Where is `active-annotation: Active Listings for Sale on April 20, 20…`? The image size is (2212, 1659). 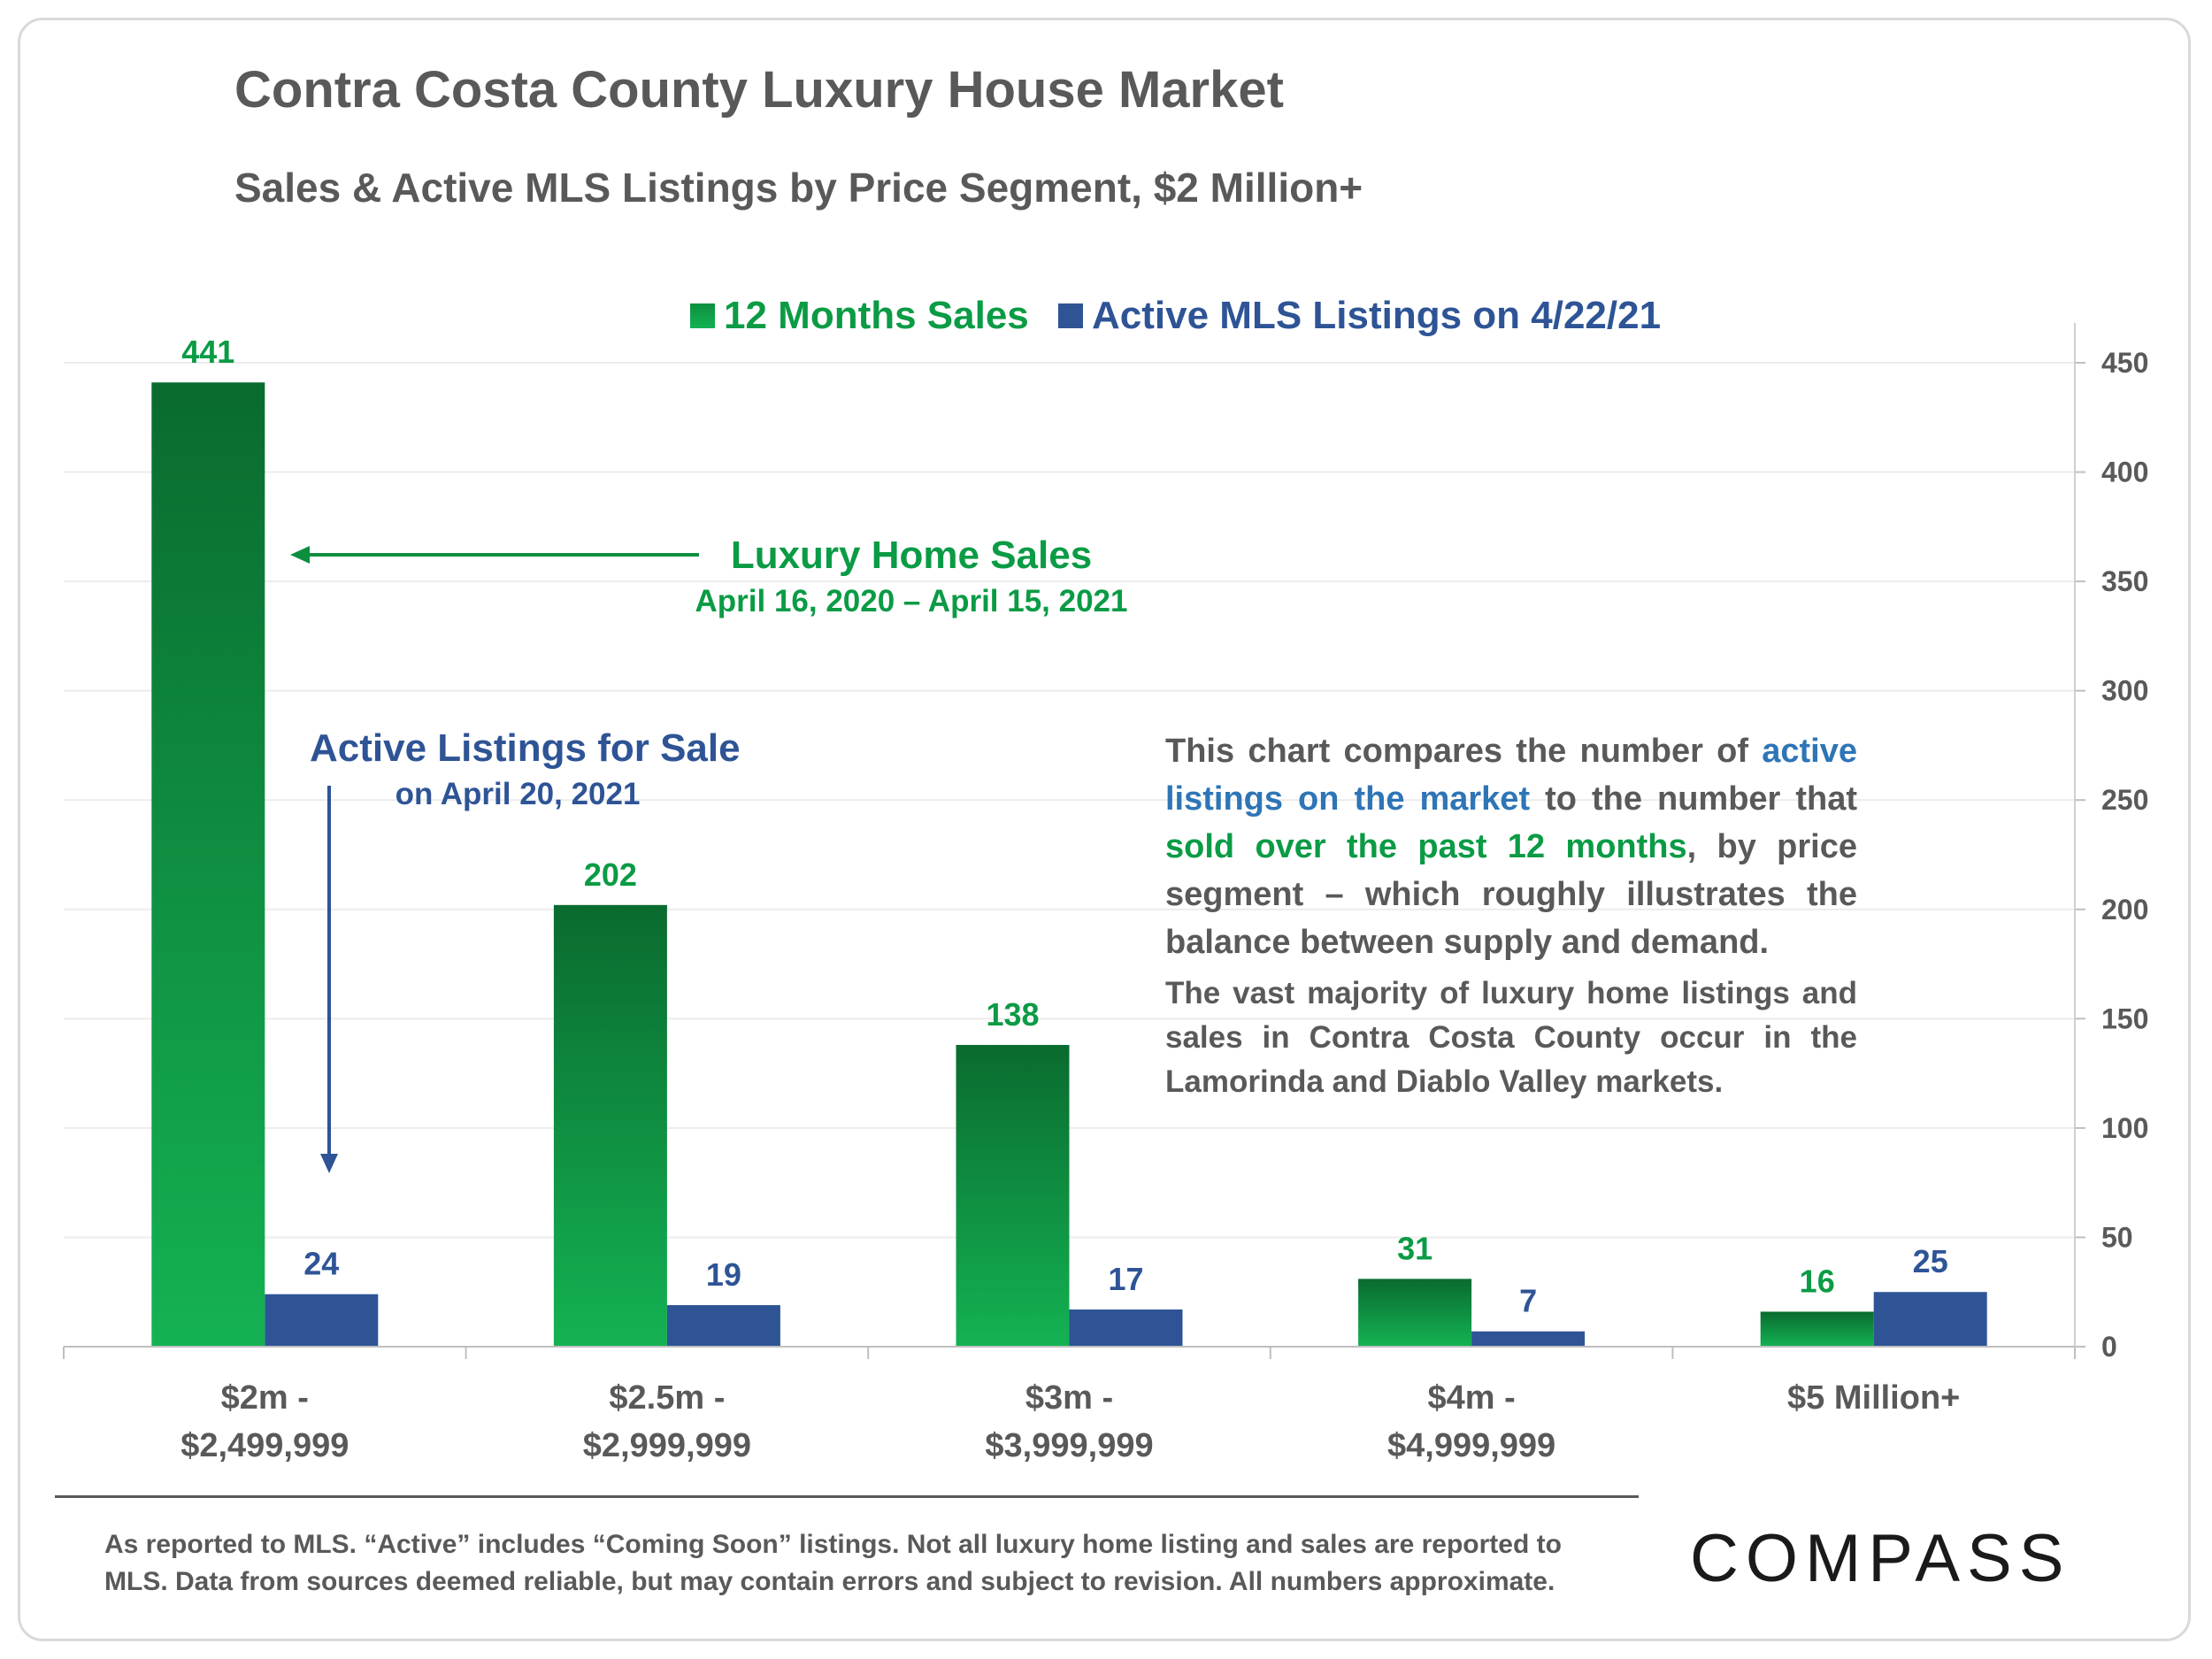
active-annotation: Active Listings for Sale on April 20, 20… is located at coordinates (525, 770).